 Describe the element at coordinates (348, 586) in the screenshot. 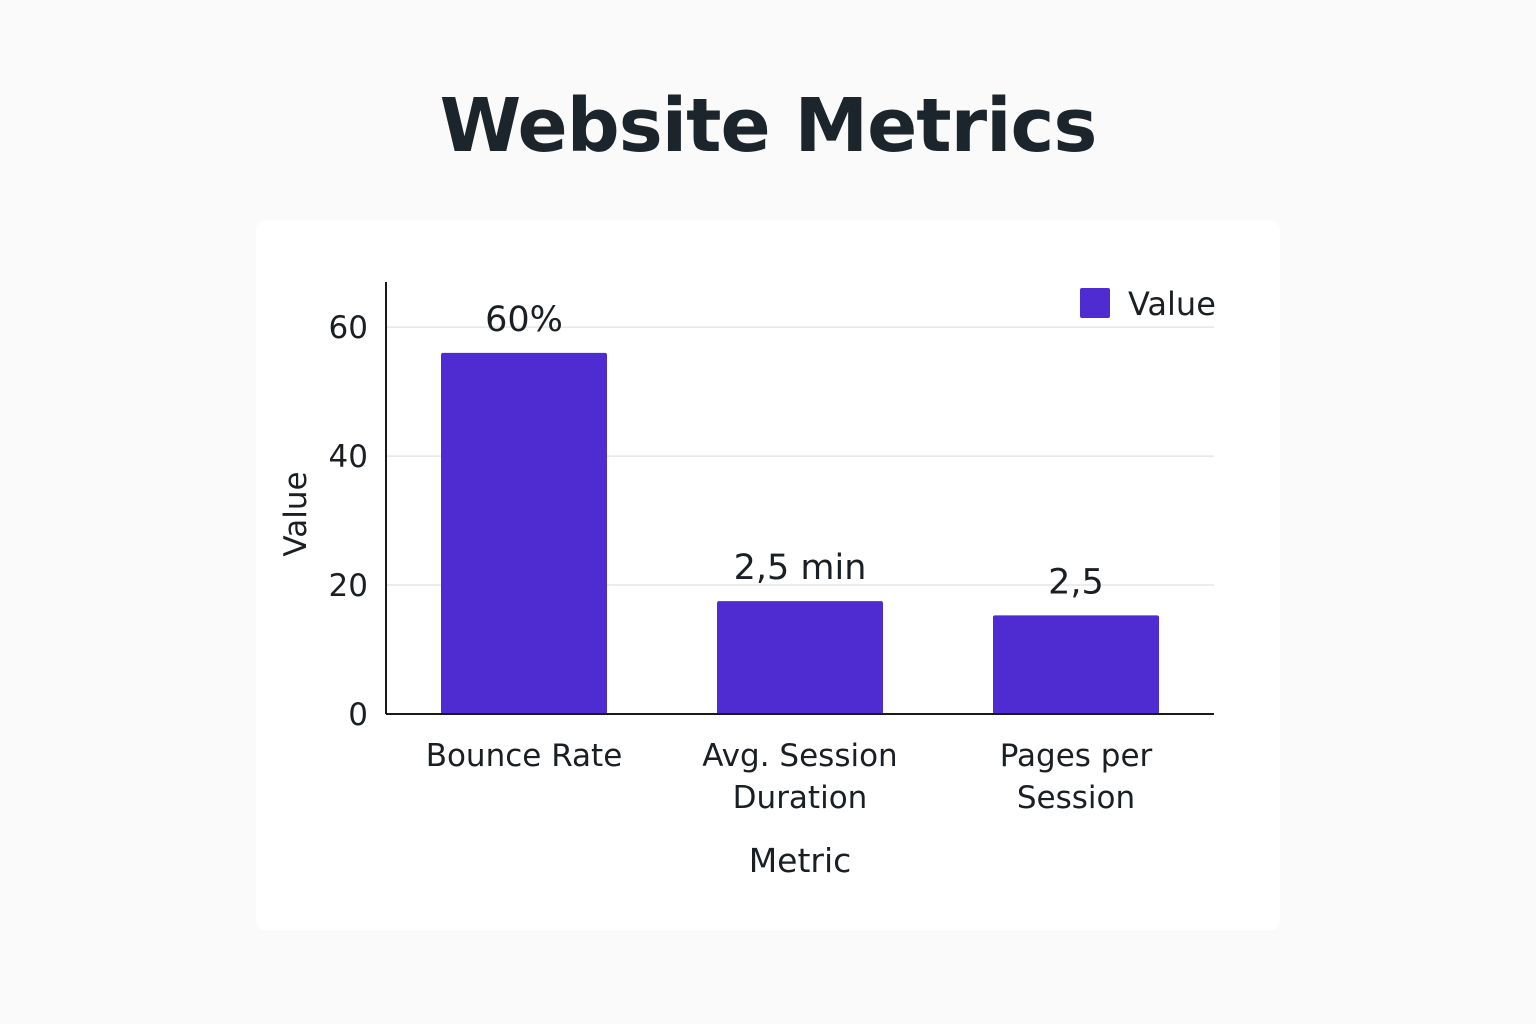

I see `y-tick-label: 20` at that location.